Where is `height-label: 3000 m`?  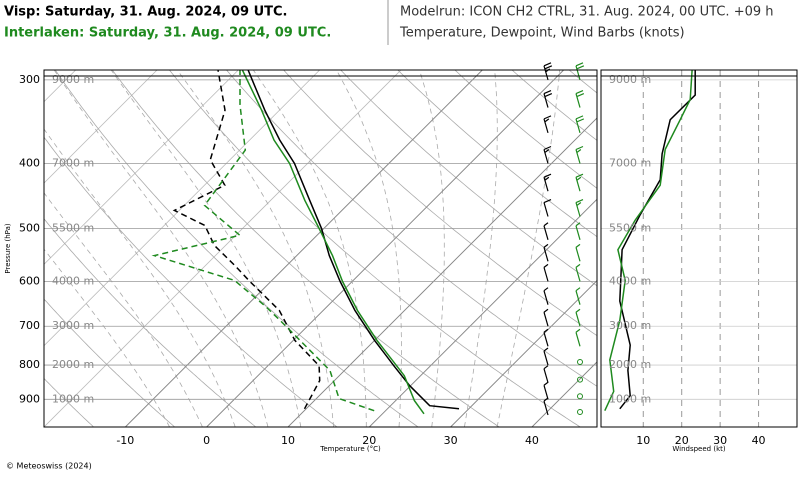
height-label: 3000 m is located at coordinates (73, 325).